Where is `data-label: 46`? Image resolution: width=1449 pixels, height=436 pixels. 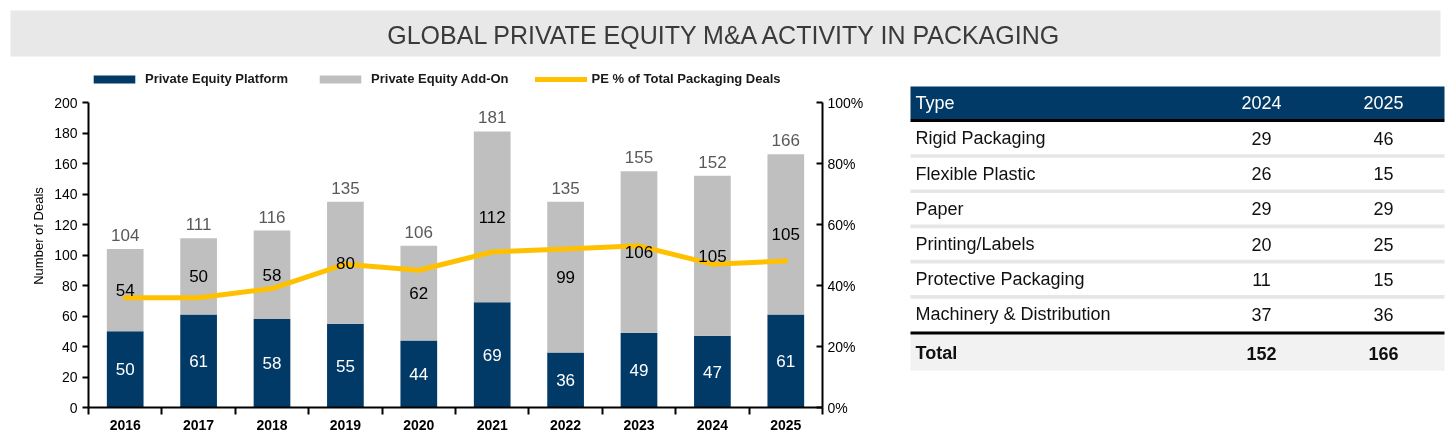 data-label: 46 is located at coordinates (1383, 138).